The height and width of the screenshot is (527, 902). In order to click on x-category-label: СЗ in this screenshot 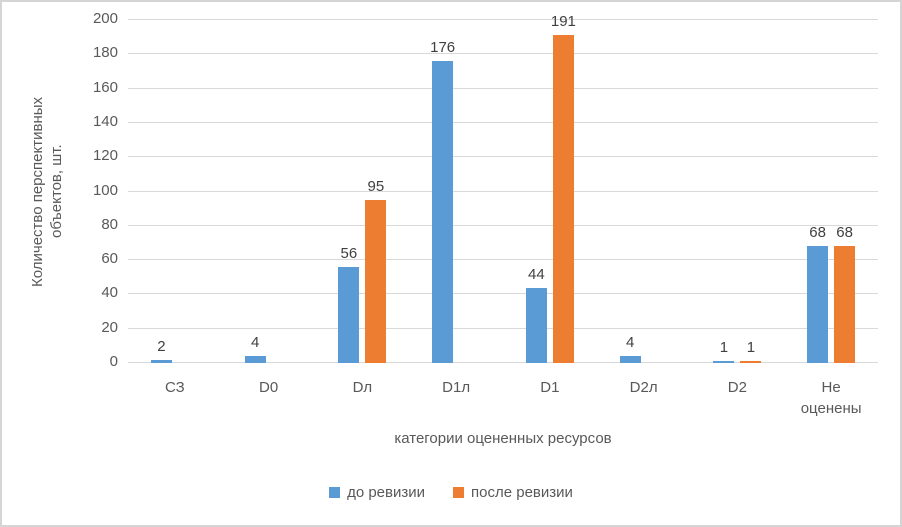, I will do `click(175, 387)`.